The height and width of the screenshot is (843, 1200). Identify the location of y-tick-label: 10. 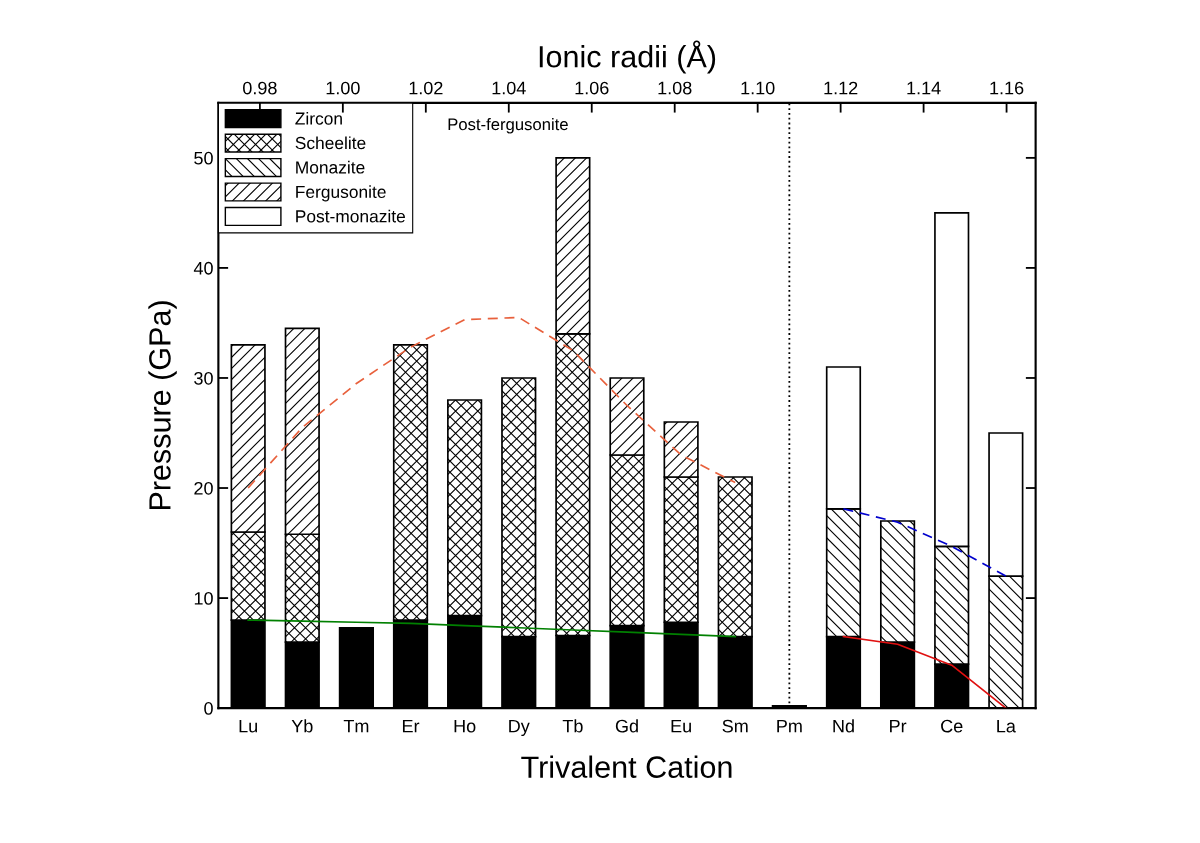
(203, 598).